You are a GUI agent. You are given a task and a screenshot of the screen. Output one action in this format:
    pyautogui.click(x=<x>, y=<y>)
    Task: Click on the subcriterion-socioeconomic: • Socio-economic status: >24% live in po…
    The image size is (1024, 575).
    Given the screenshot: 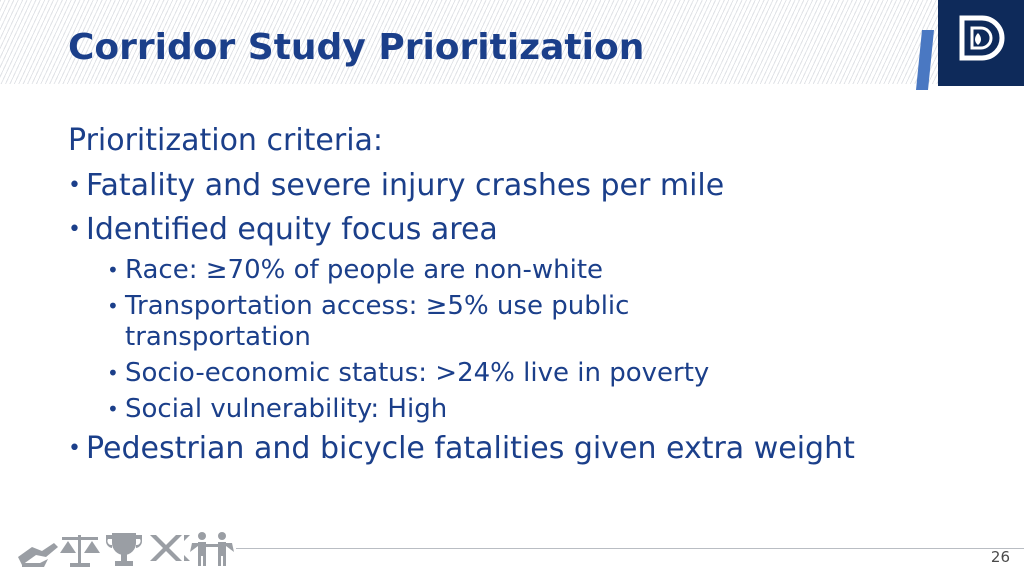 What is the action you would take?
    pyautogui.click(x=461, y=373)
    